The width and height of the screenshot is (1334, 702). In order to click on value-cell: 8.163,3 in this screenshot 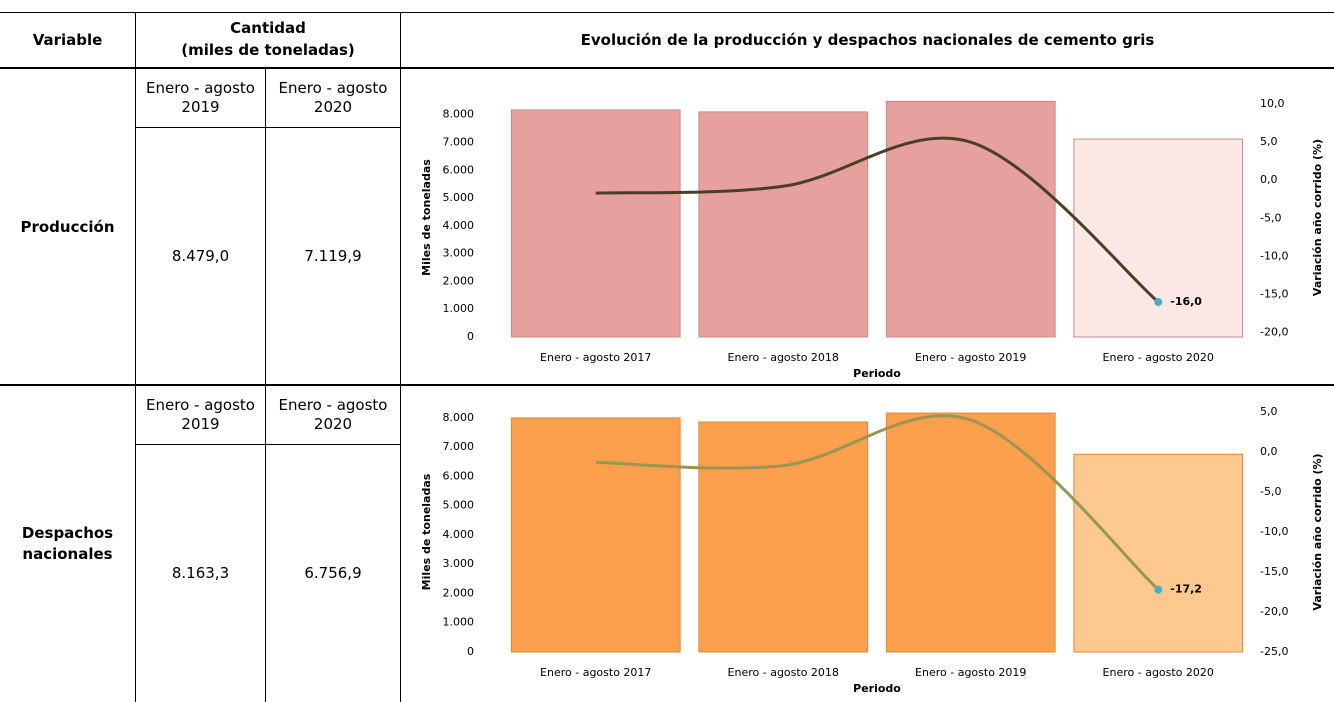, I will do `click(200, 573)`.